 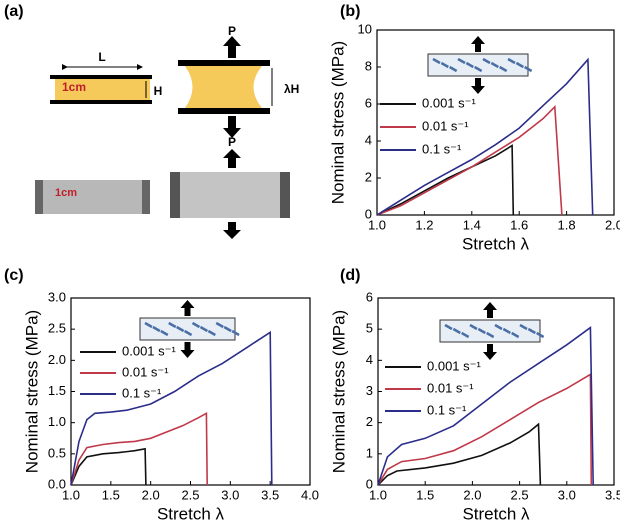 What do you see at coordinates (190, 494) in the screenshot?
I see `x-tick-label: 2.5` at bounding box center [190, 494].